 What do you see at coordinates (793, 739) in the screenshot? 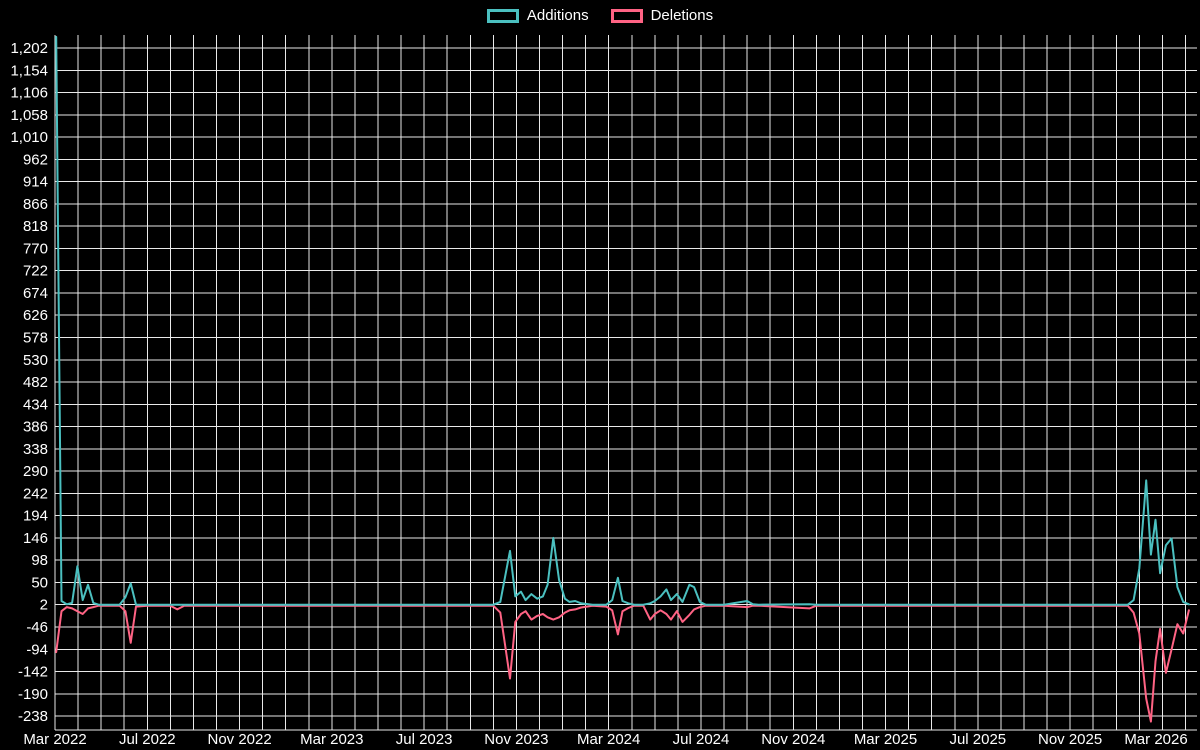
I see `svg-text: Nov 2024` at bounding box center [793, 739].